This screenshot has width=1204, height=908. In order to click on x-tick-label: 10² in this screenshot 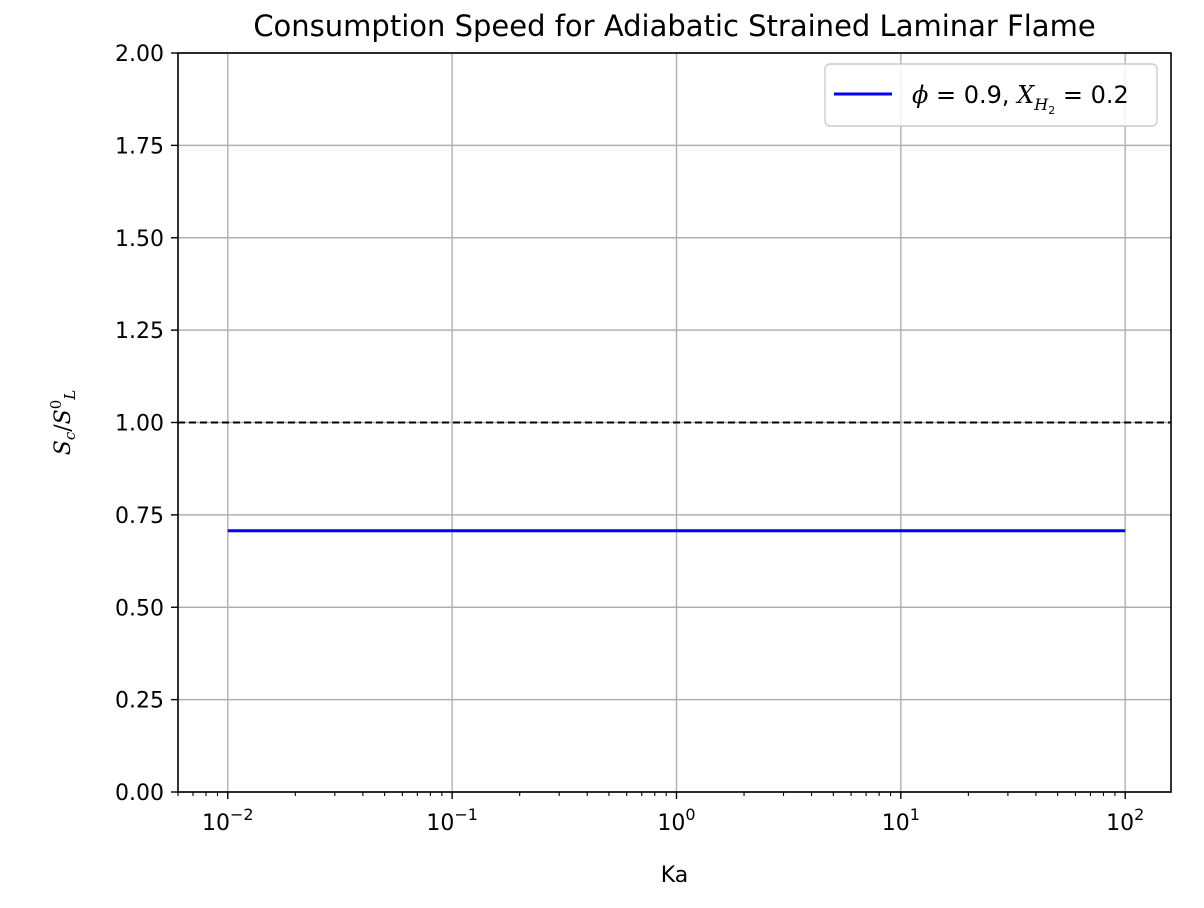, I will do `click(1125, 820)`.